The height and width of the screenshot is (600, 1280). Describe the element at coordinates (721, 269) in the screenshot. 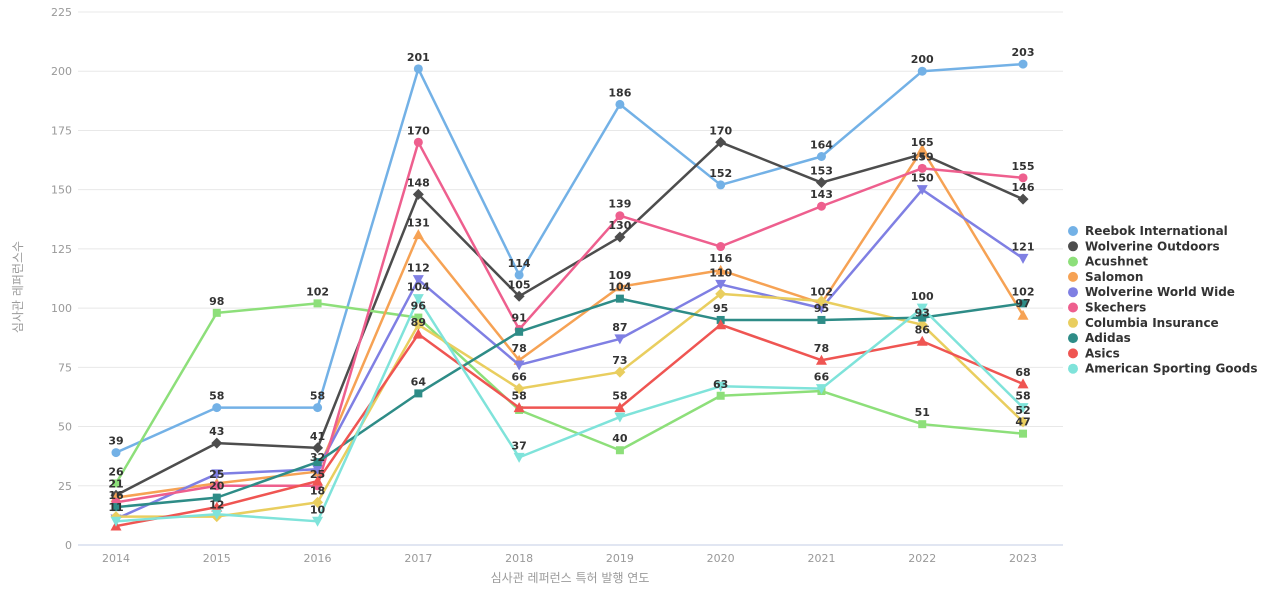

I see `data-point-salomon-2020` at that location.